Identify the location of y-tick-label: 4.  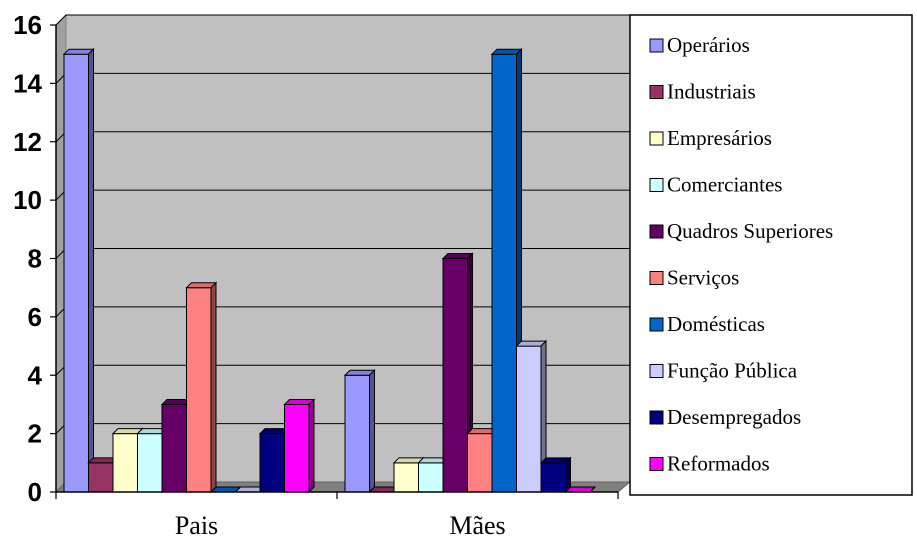
(35, 375).